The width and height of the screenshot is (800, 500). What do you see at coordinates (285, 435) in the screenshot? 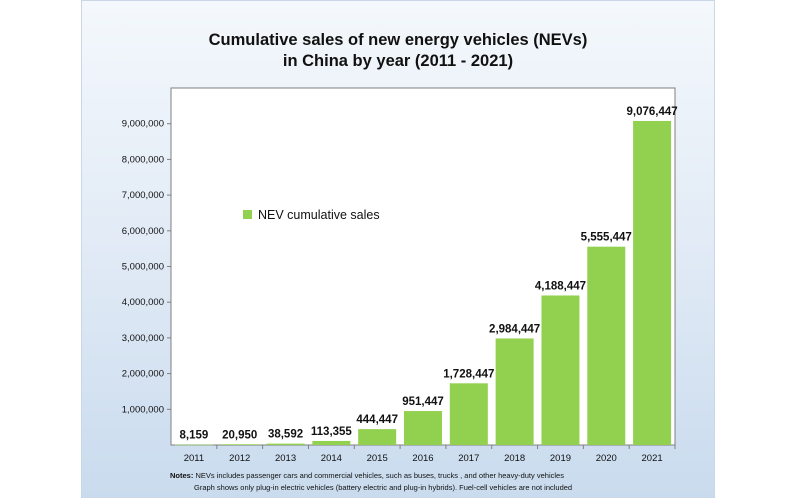
I see `data-label: 38,592` at bounding box center [285, 435].